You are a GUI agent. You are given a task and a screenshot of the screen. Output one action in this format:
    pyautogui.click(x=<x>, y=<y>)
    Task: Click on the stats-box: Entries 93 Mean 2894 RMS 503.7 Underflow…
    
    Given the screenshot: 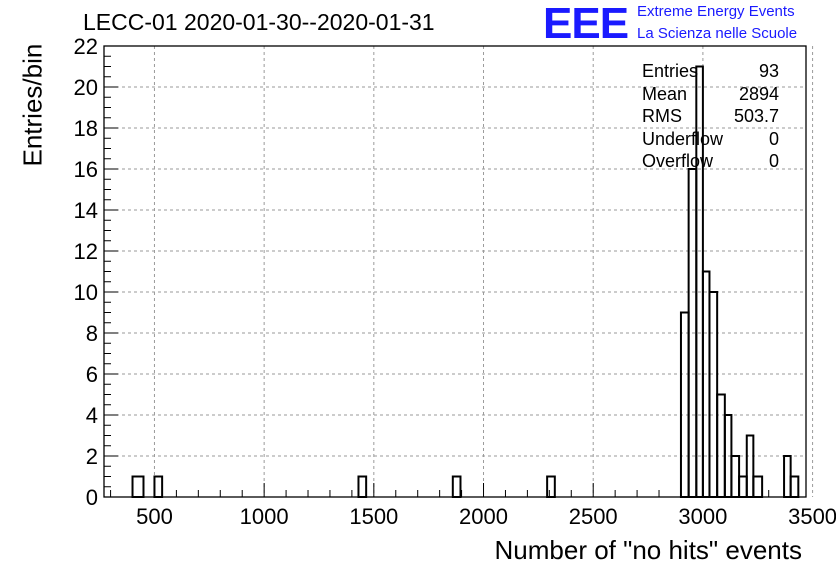 What is the action you would take?
    pyautogui.click(x=710, y=116)
    